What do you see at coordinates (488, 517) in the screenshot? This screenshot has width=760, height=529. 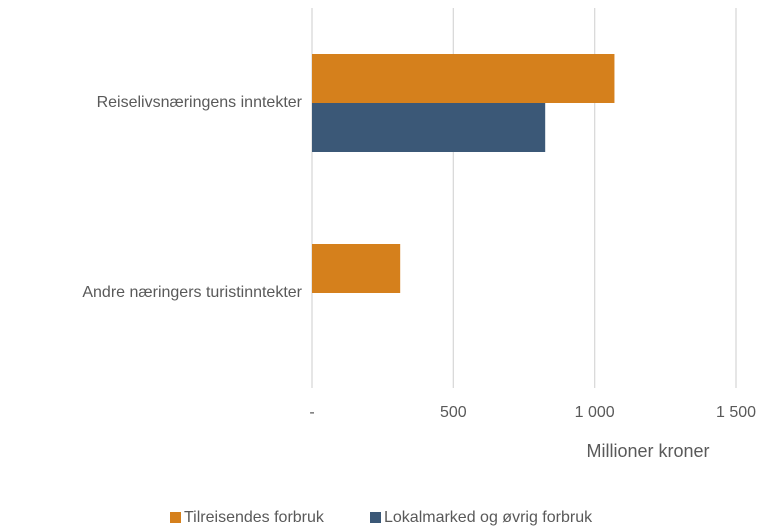 I see `legend-label: Lokalmarked og øvrig forbruk` at bounding box center [488, 517].